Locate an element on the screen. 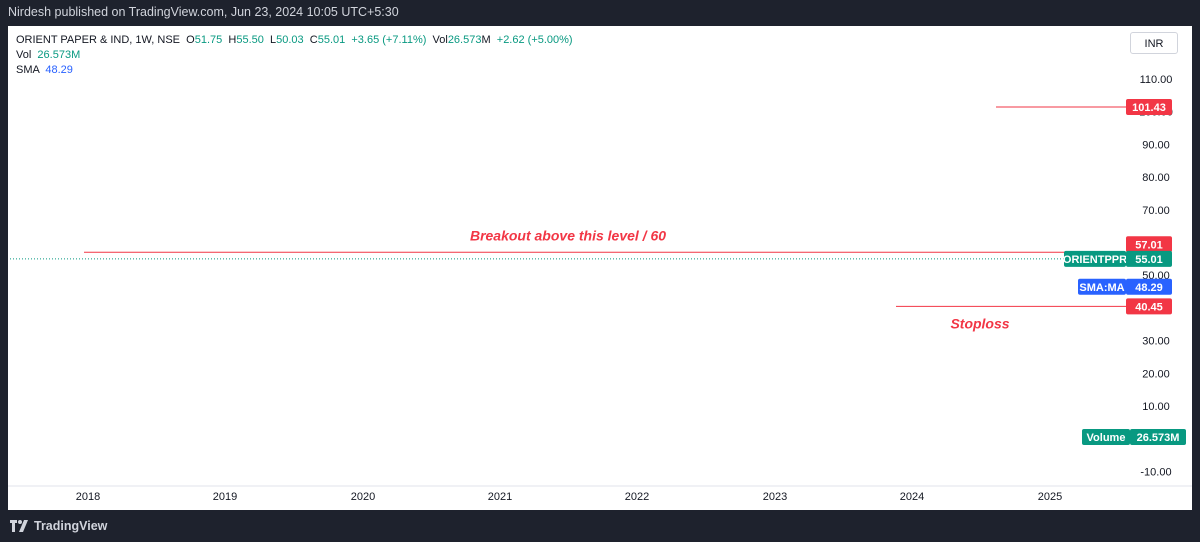 The image size is (1200, 542). legend-change: +3.65 (+7.11%) is located at coordinates (389, 40).